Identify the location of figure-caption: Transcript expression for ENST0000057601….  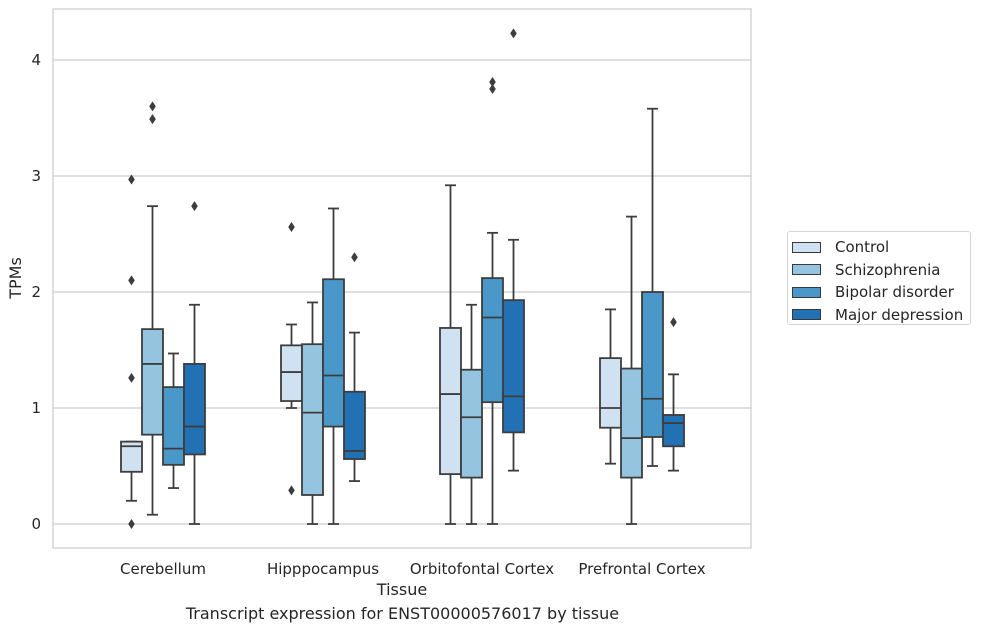
(402, 613).